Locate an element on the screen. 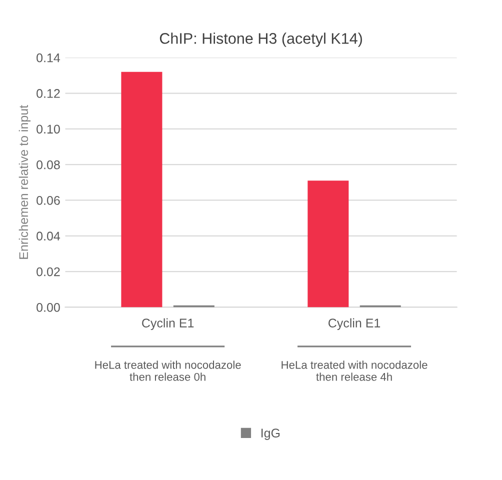 This screenshot has width=502, height=480. y-tick-label: 0.00 is located at coordinates (48, 307).